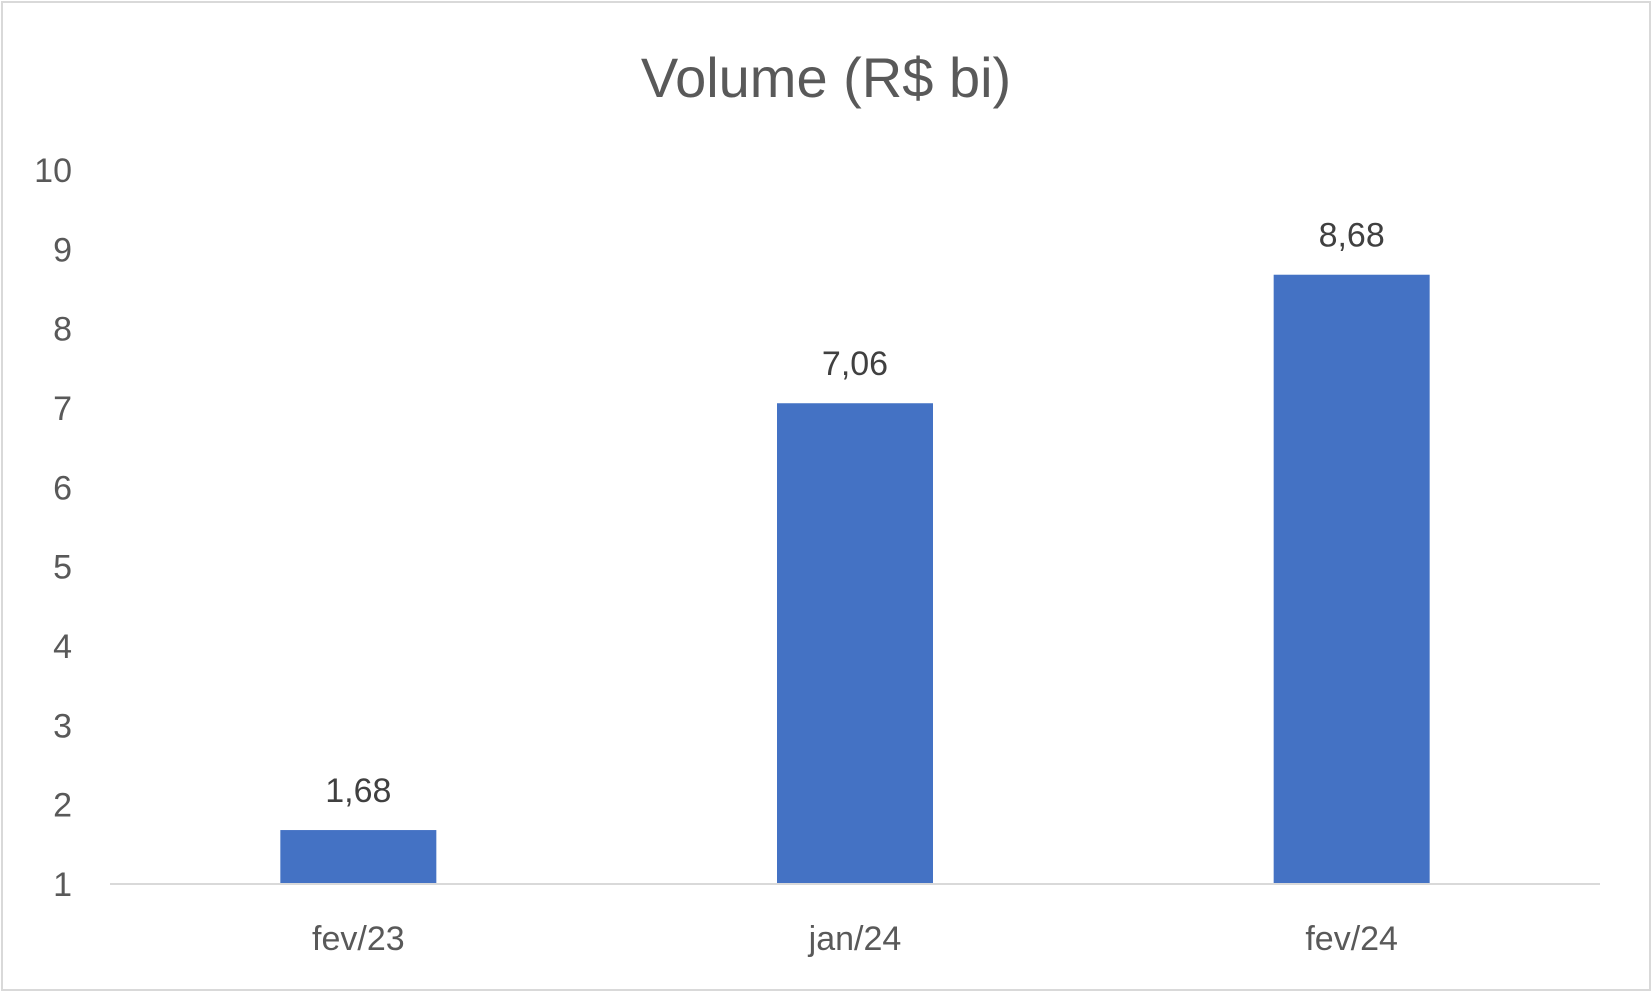 The width and height of the screenshot is (1652, 992). Describe the element at coordinates (855, 364) in the screenshot. I see `data-label: 7,06` at that location.